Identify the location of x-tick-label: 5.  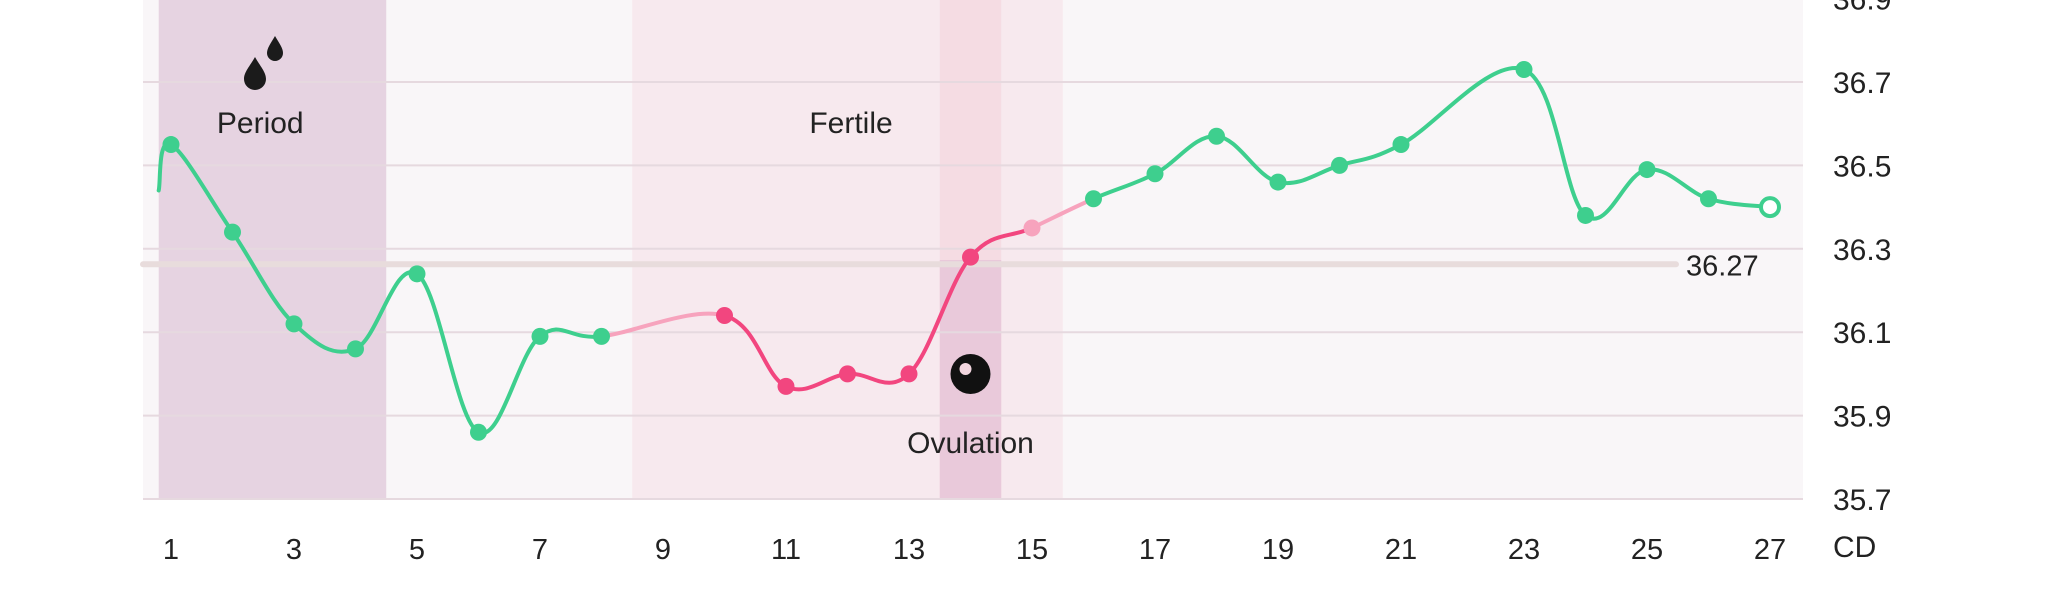
(417, 550).